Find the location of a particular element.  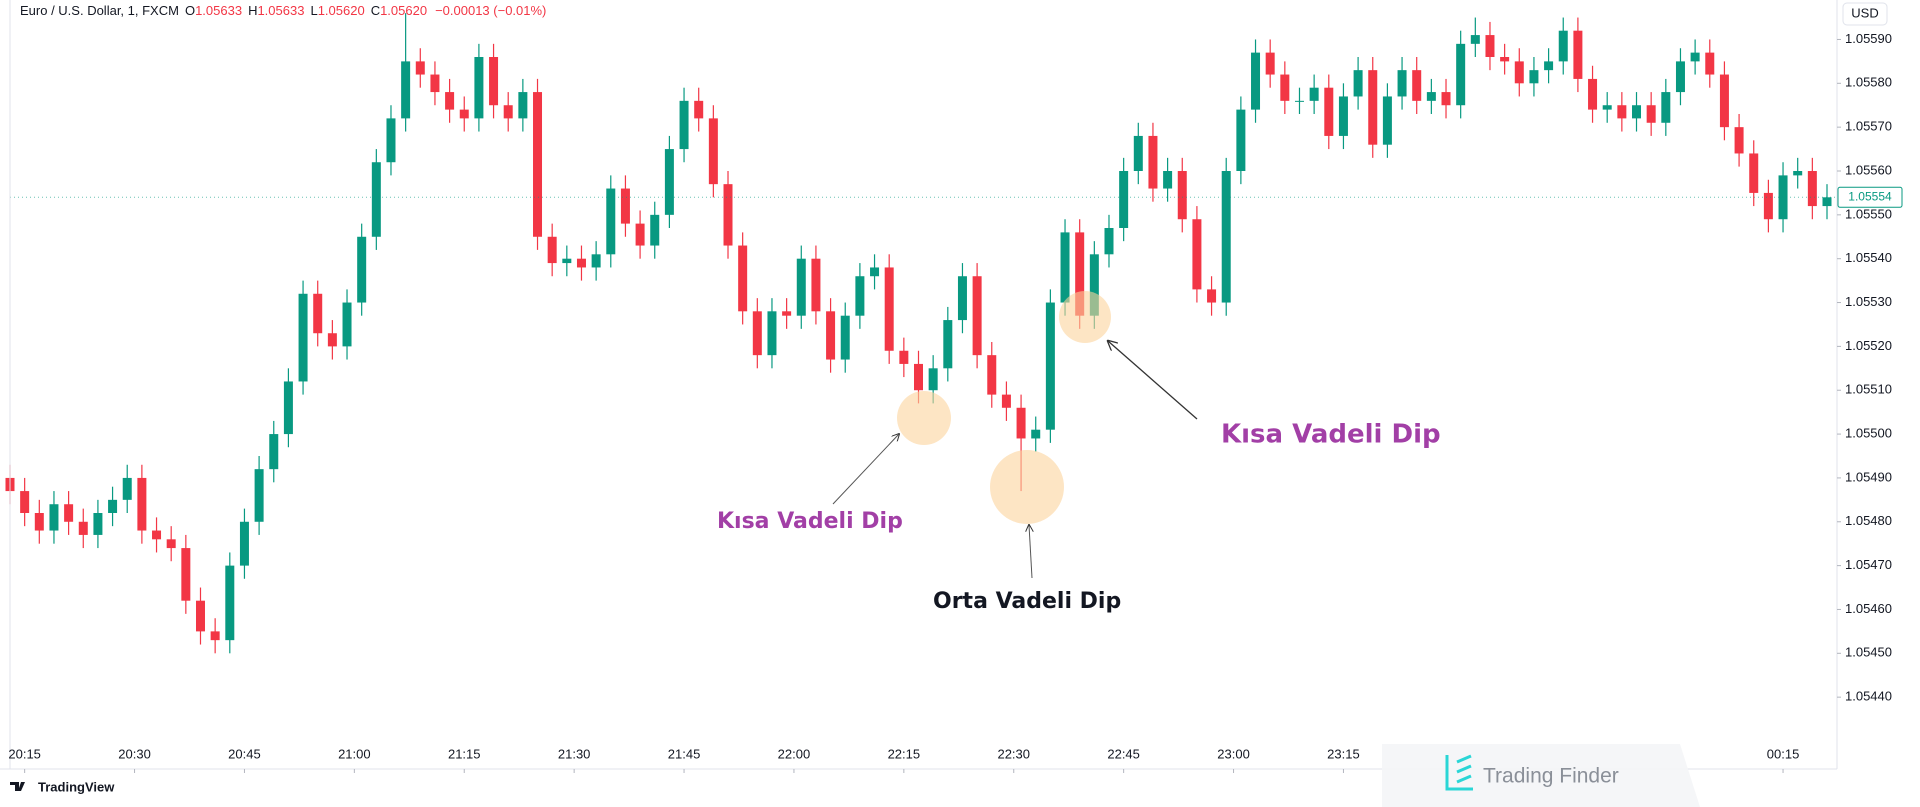

currency-button is located at coordinates (1865, 14).